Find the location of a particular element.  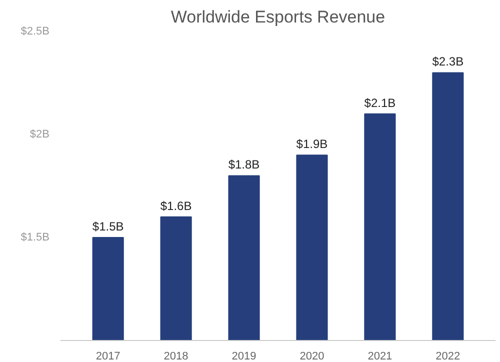

data-label: $1.6B is located at coordinates (176, 205).